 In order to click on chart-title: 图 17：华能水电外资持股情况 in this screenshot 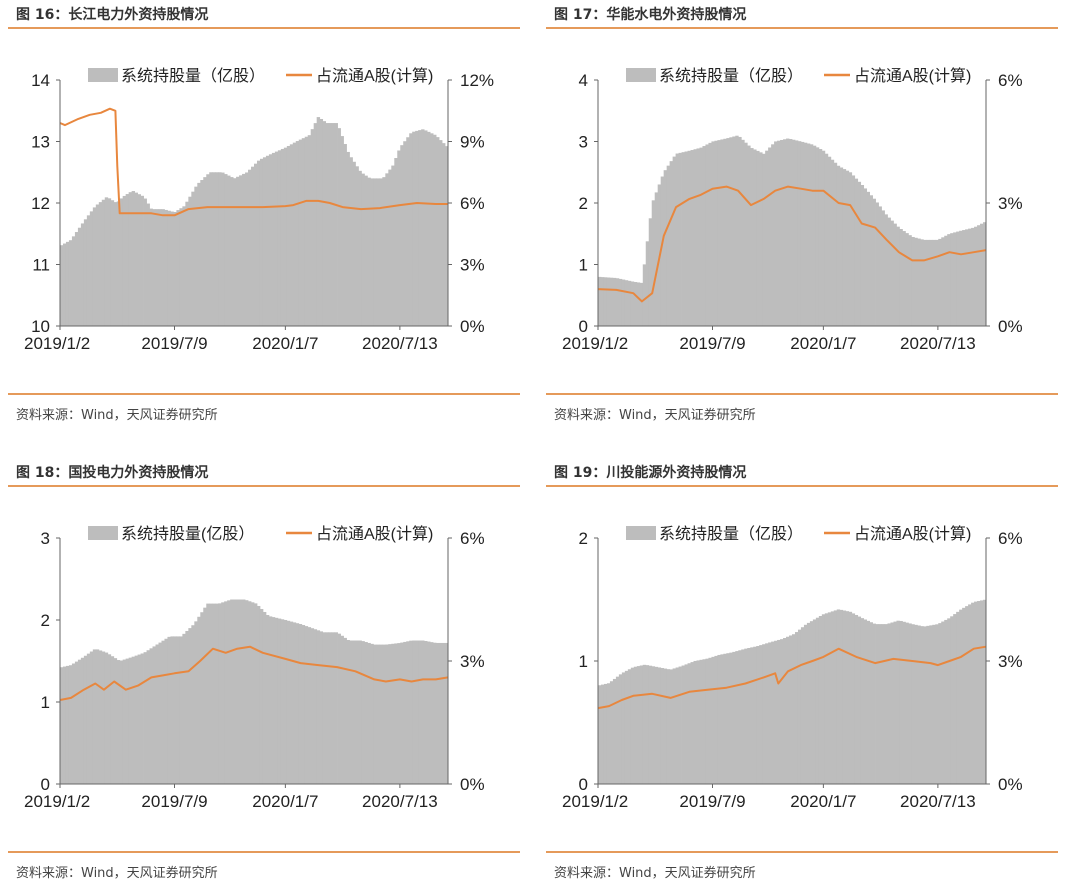, I will do `click(650, 15)`.